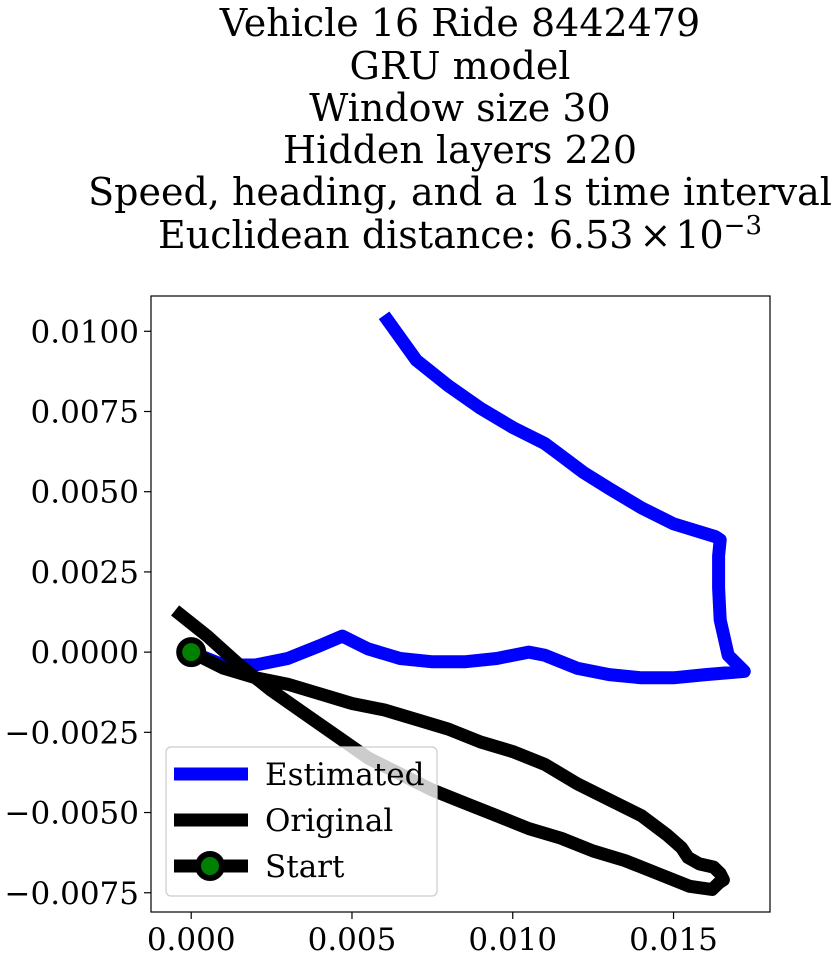 Image resolution: width=833 pixels, height=958 pixels. I want to click on distance-times: ×, so click(655, 235).